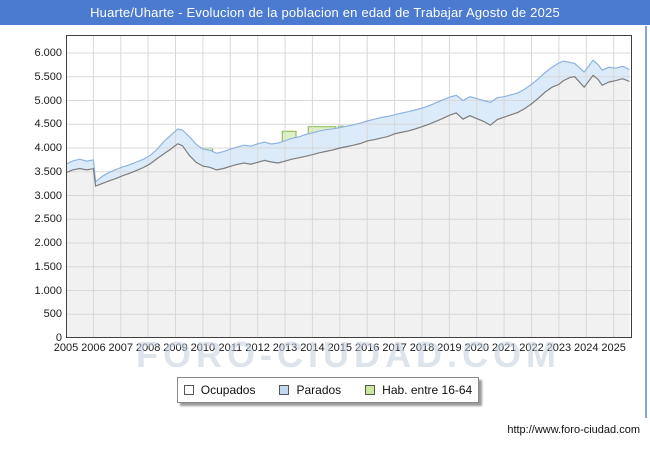 The width and height of the screenshot is (650, 450). Describe the element at coordinates (48, 148) in the screenshot. I see `y-tick-label: 4.000` at that location.